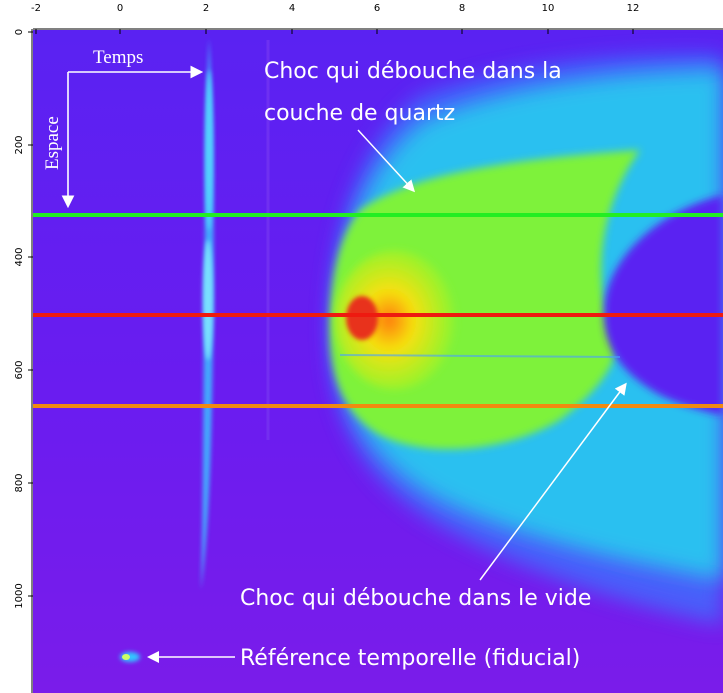 This screenshot has width=723, height=693. Describe the element at coordinates (19, 595) in the screenshot. I see `y-tick-label: 1000` at that location.